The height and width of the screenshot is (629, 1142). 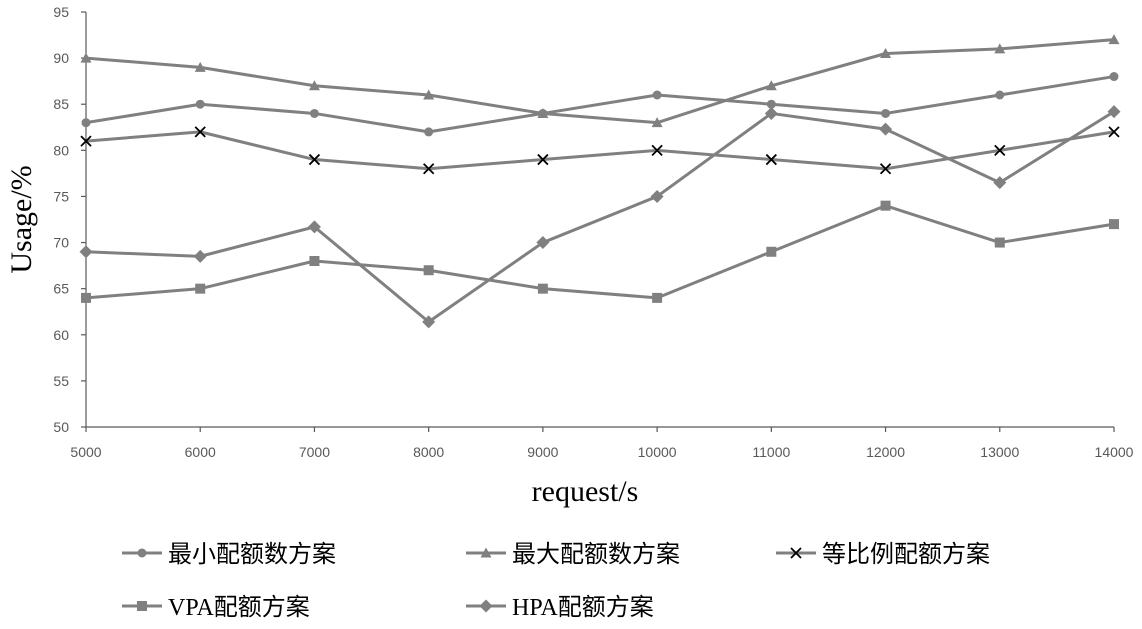 I want to click on x-tick-label: 13000, so click(x=999, y=452).